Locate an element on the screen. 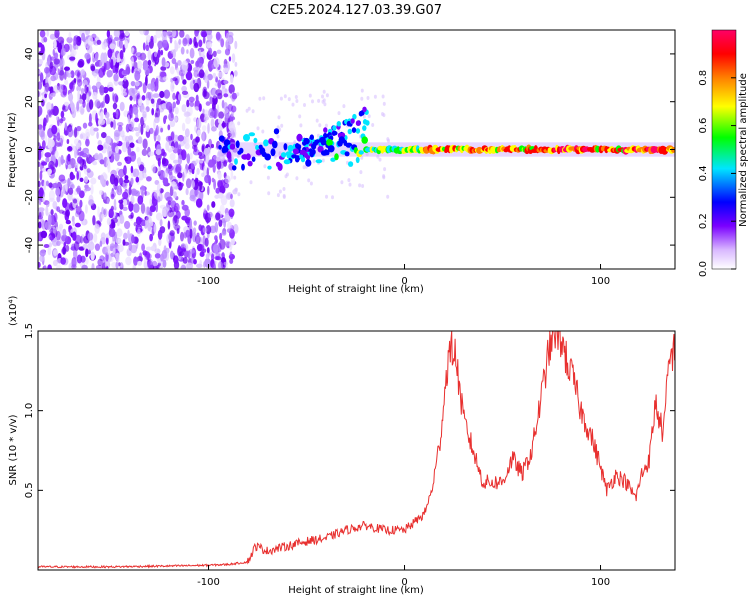  snr-y-tick-label: 1.5 is located at coordinates (29, 331).